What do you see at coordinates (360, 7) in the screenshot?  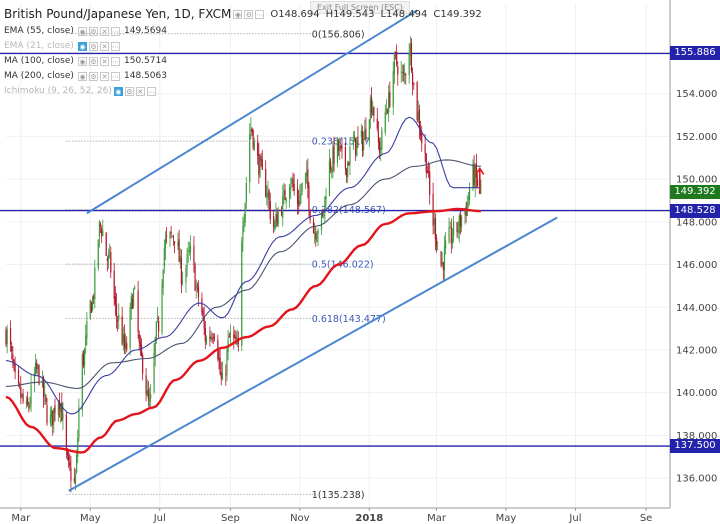 I see `exit-fullscreen-button: Exit Full Screen (ESC)` at bounding box center [360, 7].